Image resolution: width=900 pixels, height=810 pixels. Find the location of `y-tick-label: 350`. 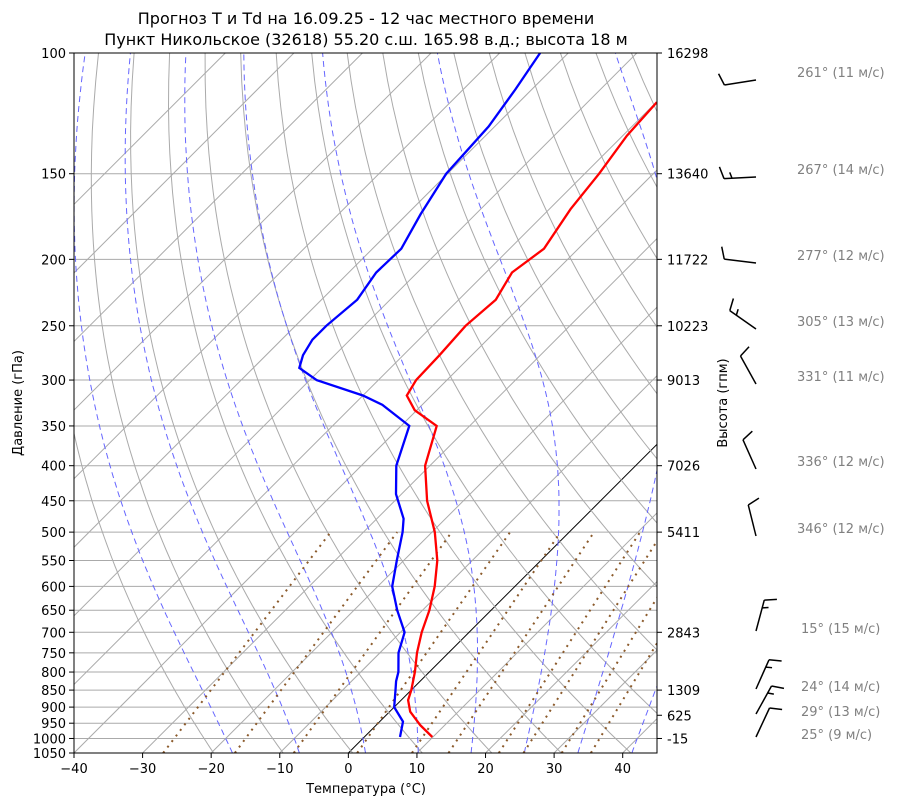

y-tick-label: 350 is located at coordinates (53, 427).